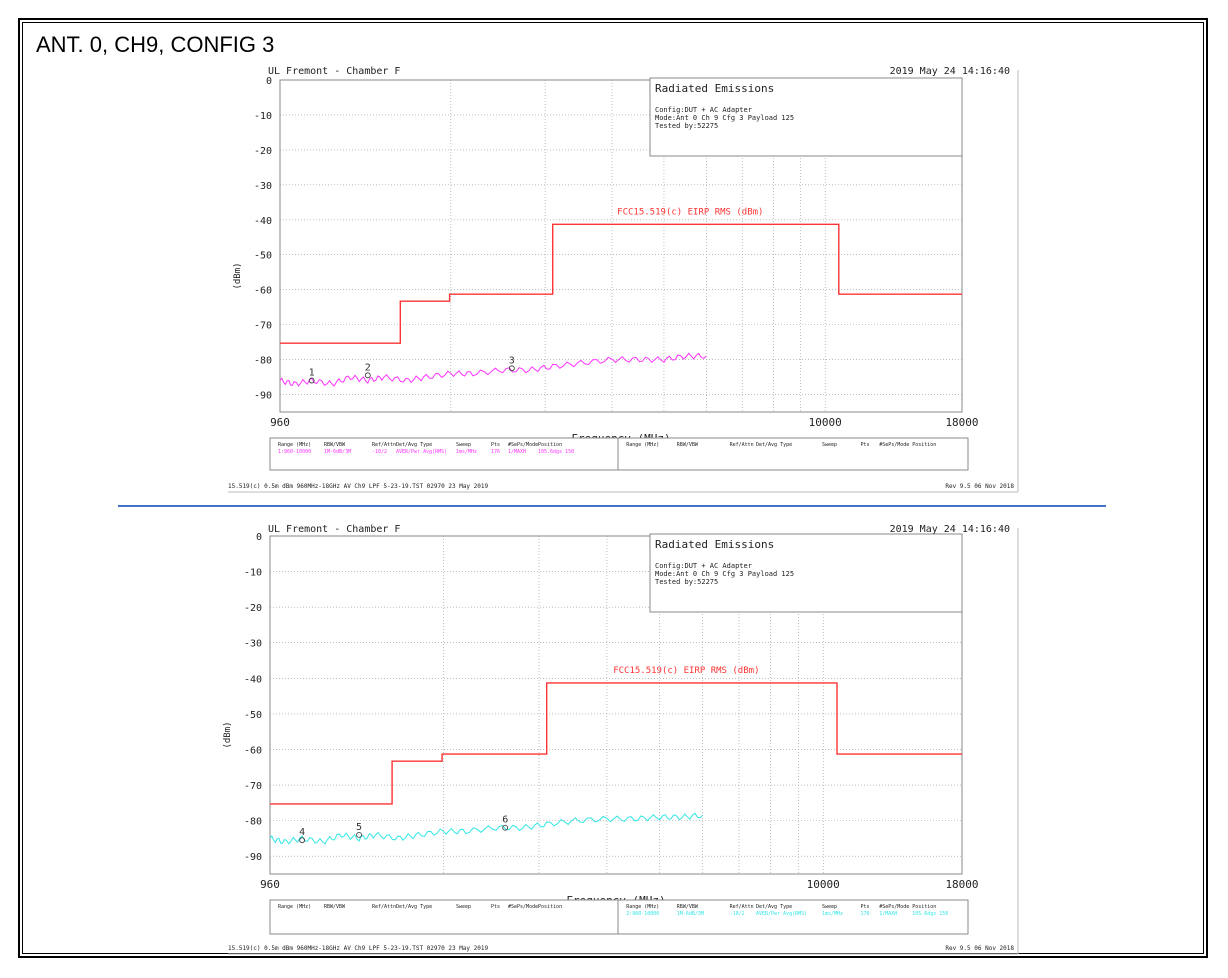 Image resolution: width=1228 pixels, height=978 pixels. What do you see at coordinates (228, 734) in the screenshot?
I see `y-axis-label: (dBm)` at bounding box center [228, 734].